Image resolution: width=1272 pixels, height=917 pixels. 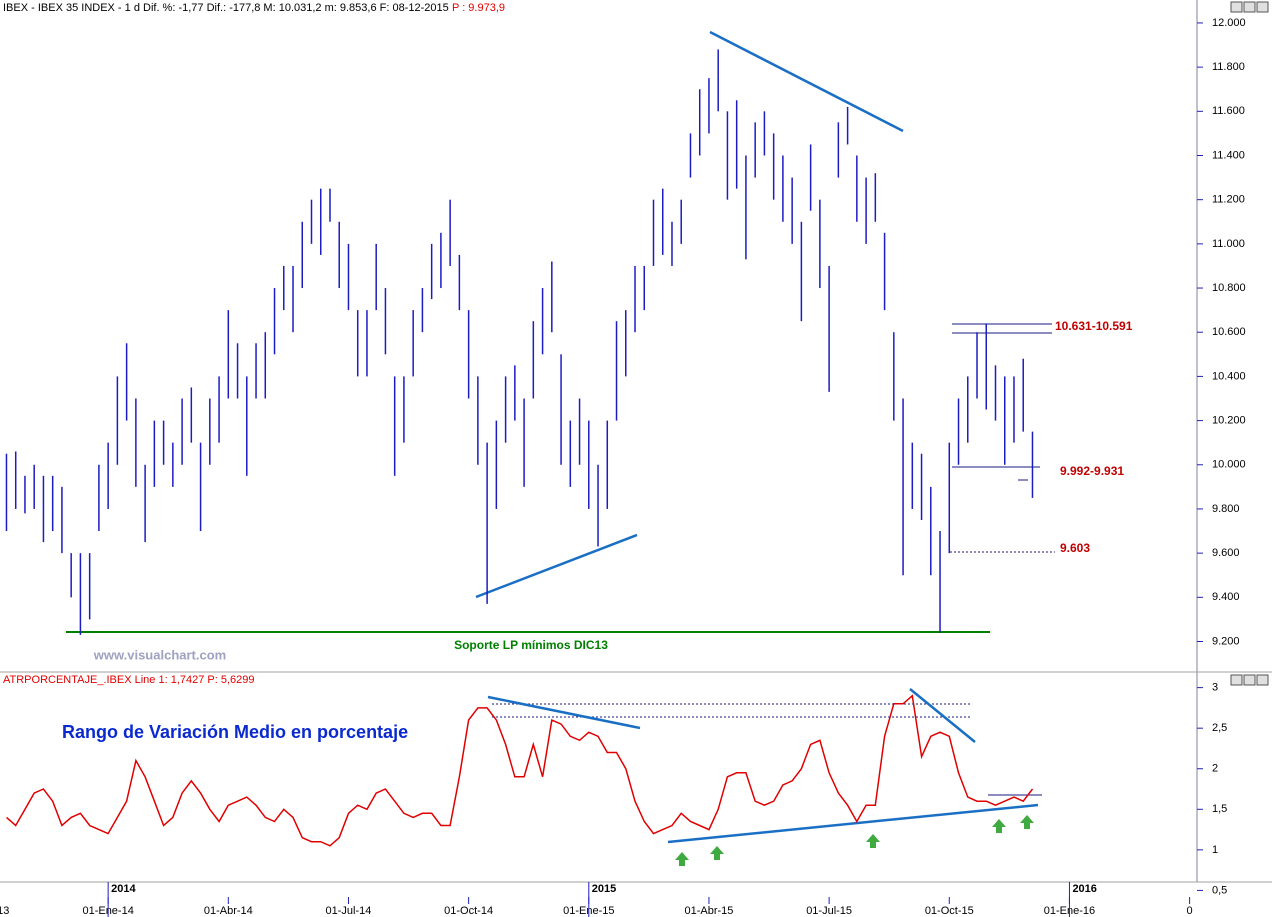 What do you see at coordinates (468, 911) in the screenshot?
I see `x-tick-label: 01-Oct-14` at bounding box center [468, 911].